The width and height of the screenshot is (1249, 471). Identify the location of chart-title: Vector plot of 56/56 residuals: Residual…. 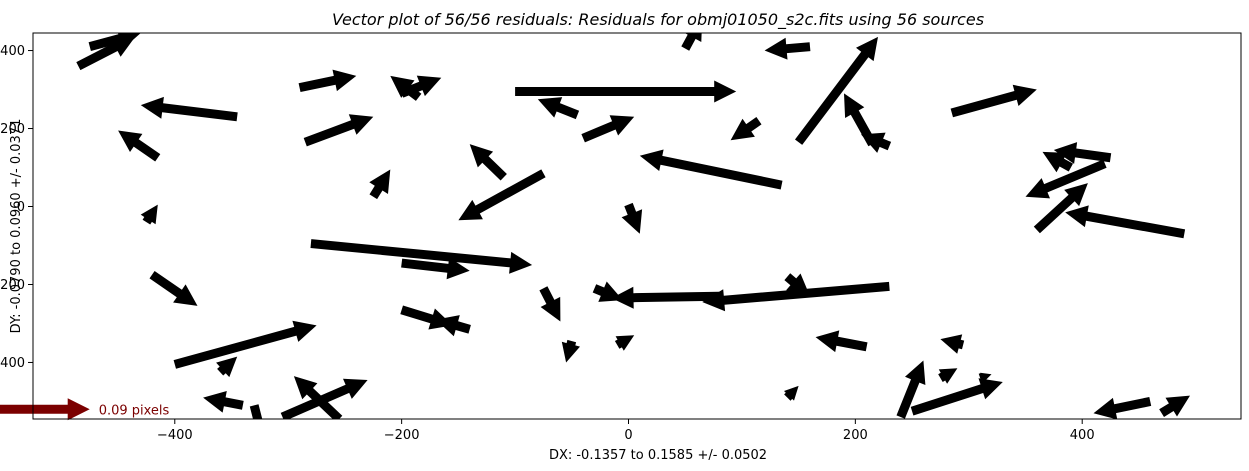
(658, 20).